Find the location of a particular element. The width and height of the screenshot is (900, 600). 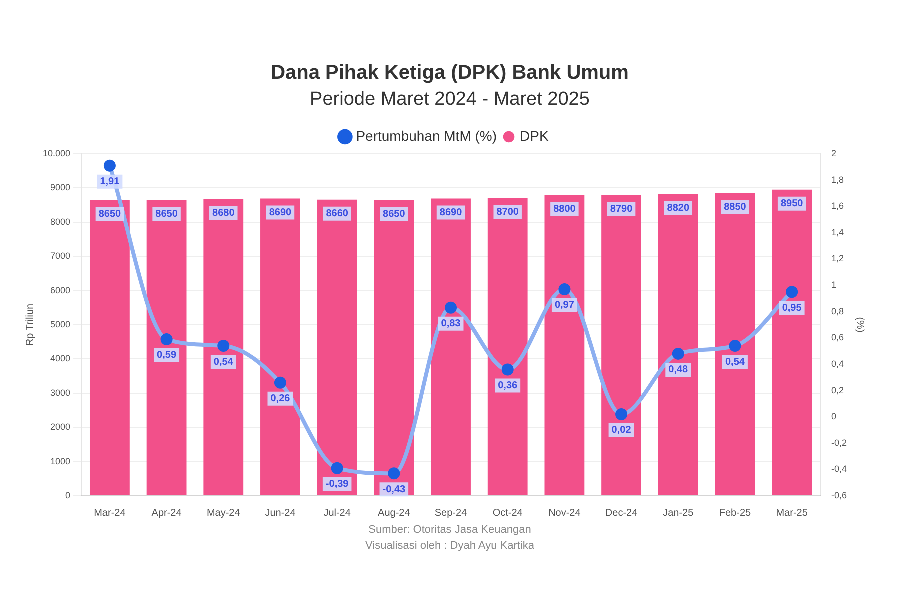

x-tick-label: Nov-24 is located at coordinates (565, 513).